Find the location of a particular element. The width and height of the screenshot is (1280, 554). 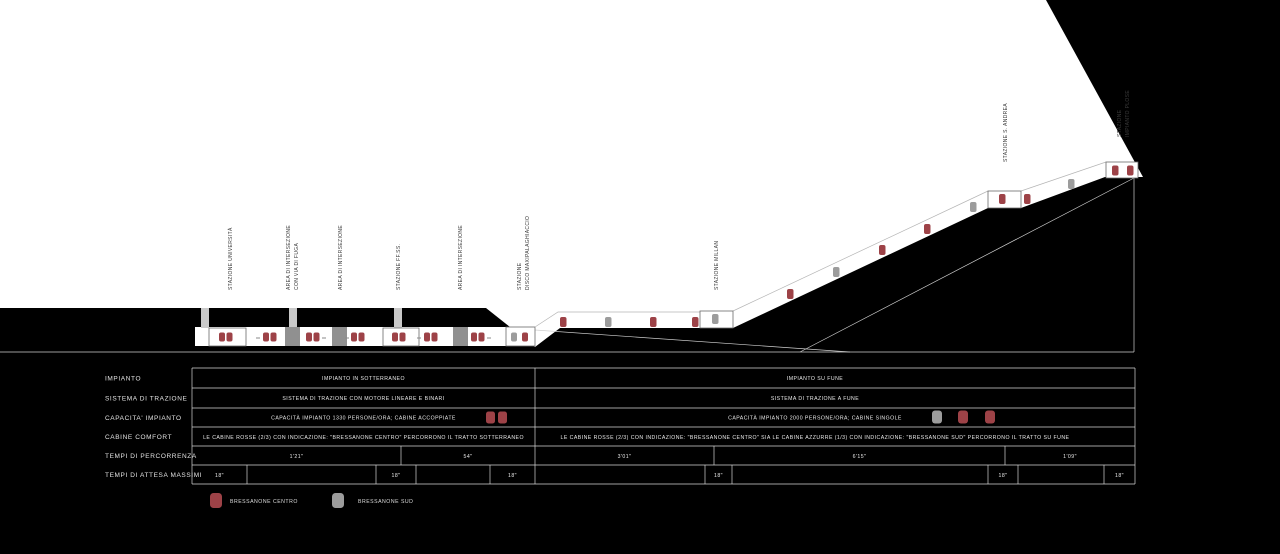

row-label-impianto: IMPIANTO is located at coordinates (123, 379).